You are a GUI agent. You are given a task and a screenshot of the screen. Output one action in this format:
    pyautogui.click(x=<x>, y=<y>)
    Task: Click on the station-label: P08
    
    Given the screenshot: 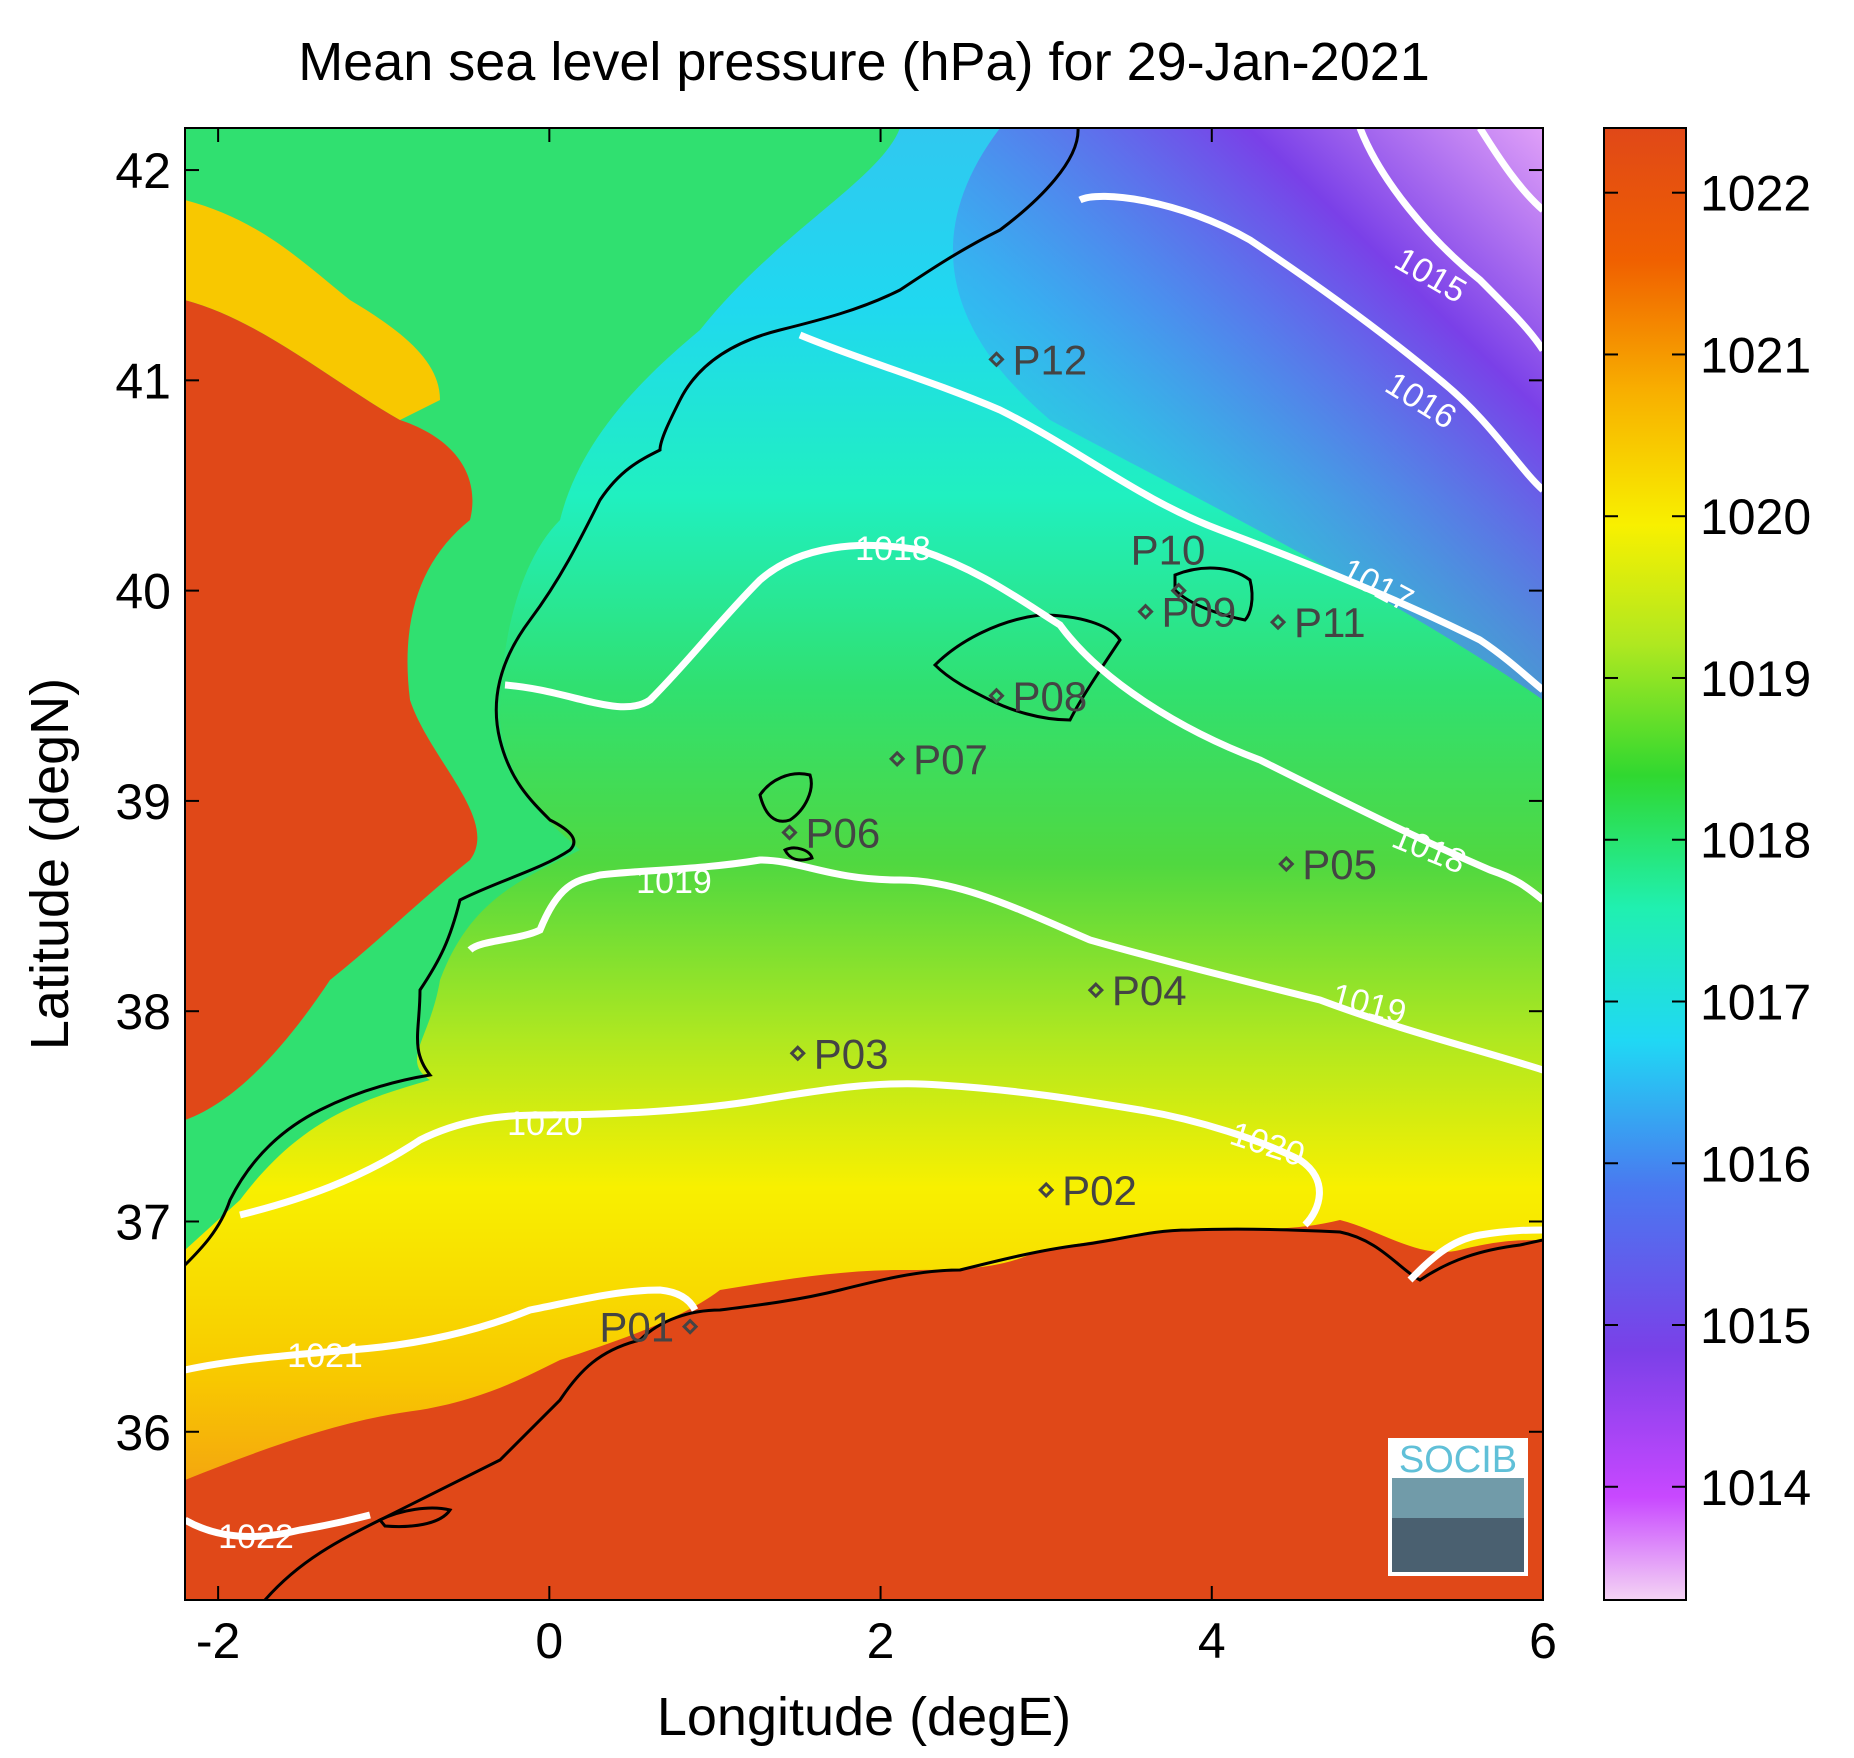 What is the action you would take?
    pyautogui.click(x=1049, y=696)
    